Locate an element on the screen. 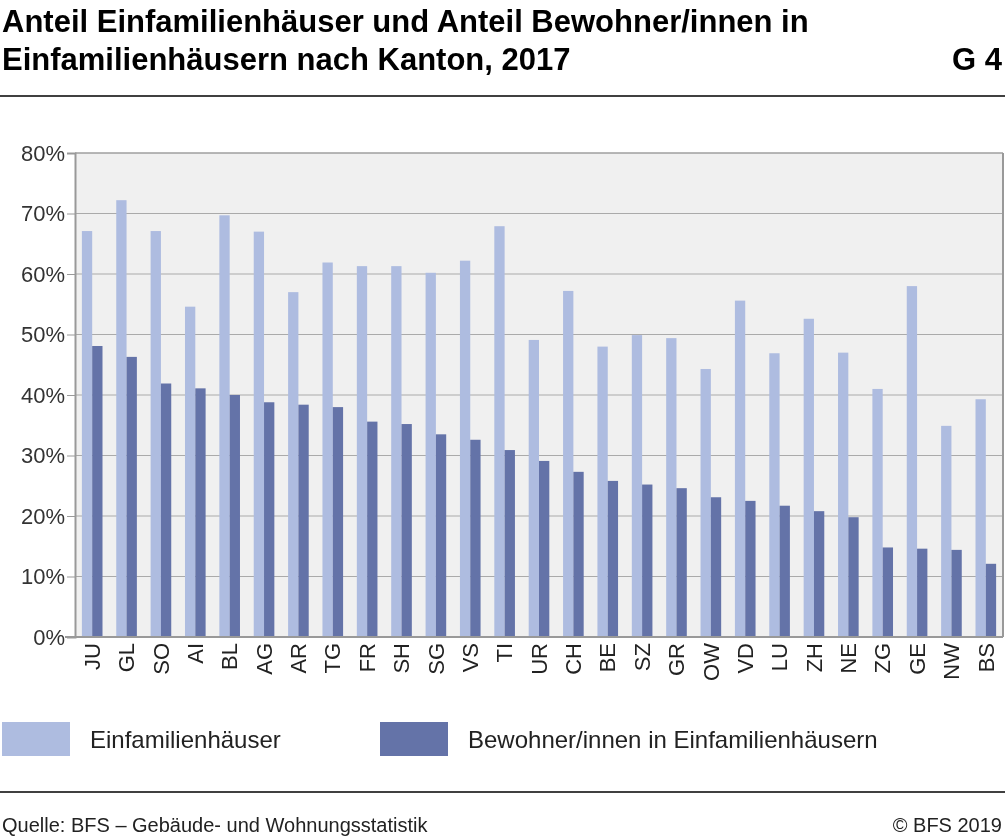  x-tick-label: ZG is located at coordinates (883, 658).